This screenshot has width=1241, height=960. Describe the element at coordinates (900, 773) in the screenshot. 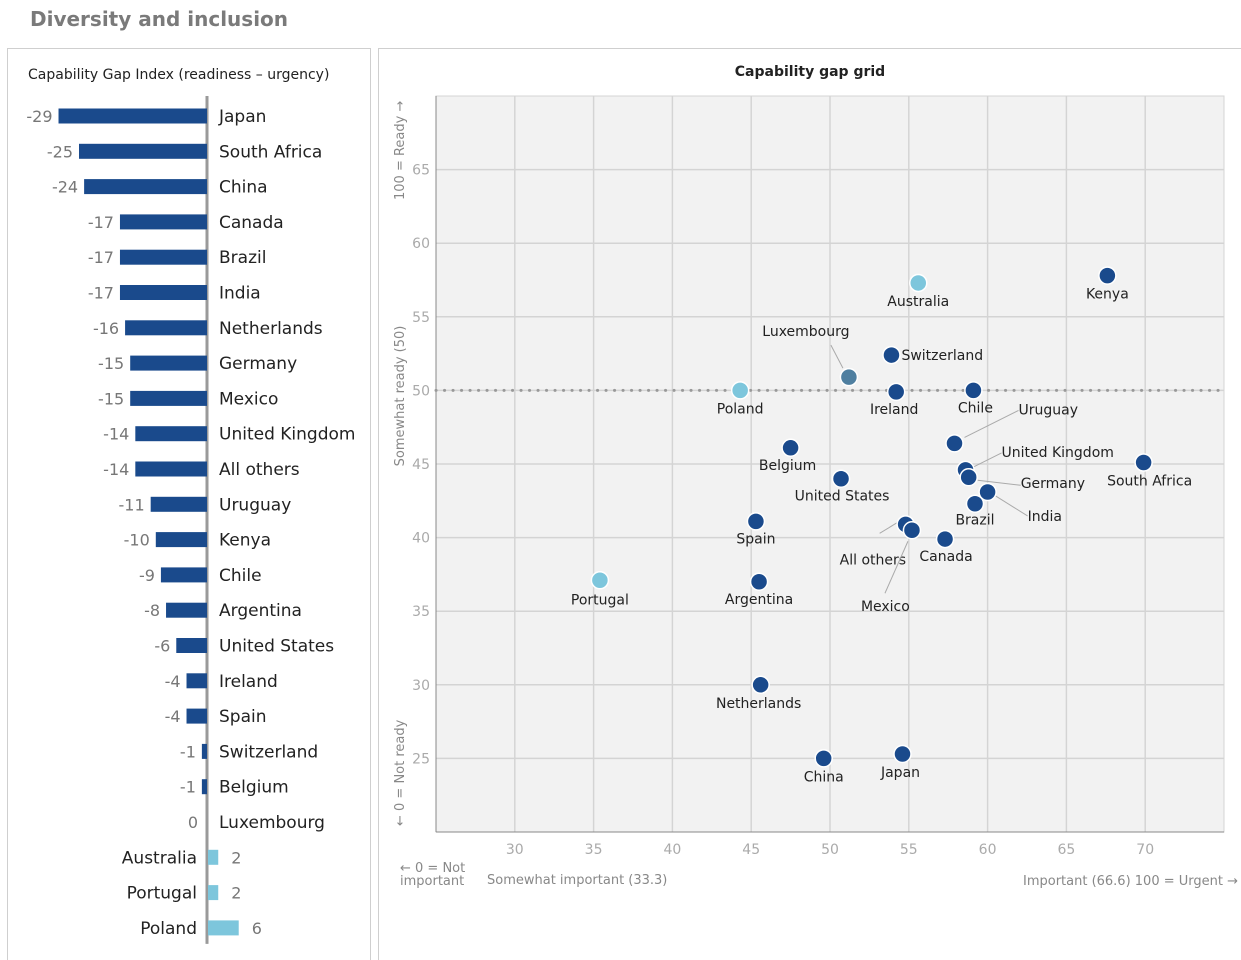

I see `point-label: Japan` at that location.